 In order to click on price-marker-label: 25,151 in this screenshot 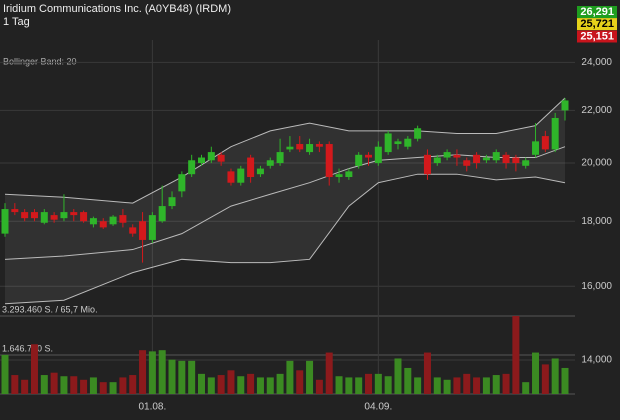, I will do `click(597, 36)`.